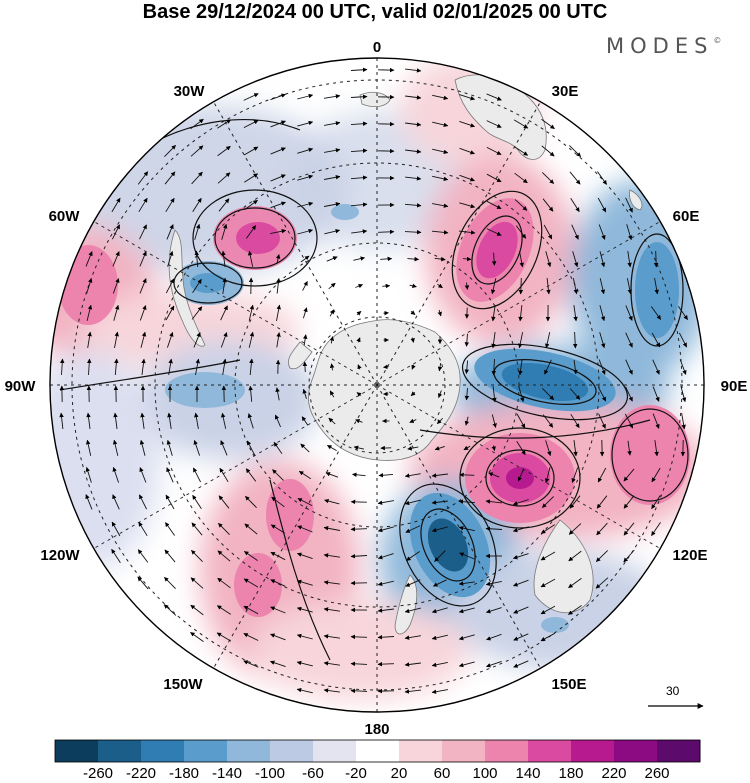 Image resolution: width=750 pixels, height=783 pixels. I want to click on colorbar-label: -220, so click(141, 773).